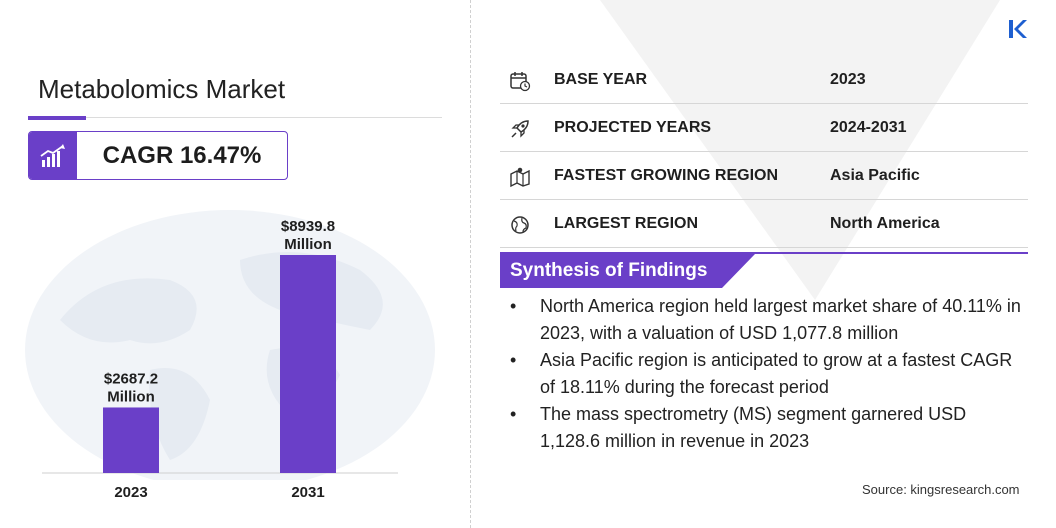  What do you see at coordinates (53, 155) in the screenshot?
I see `growth-chart-icon` at bounding box center [53, 155].